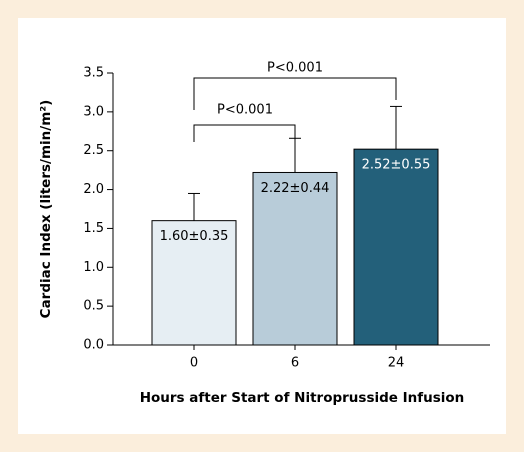 The height and width of the screenshot is (452, 524). What do you see at coordinates (93, 150) in the screenshot?
I see `y-tick-label: 2.5` at bounding box center [93, 150].